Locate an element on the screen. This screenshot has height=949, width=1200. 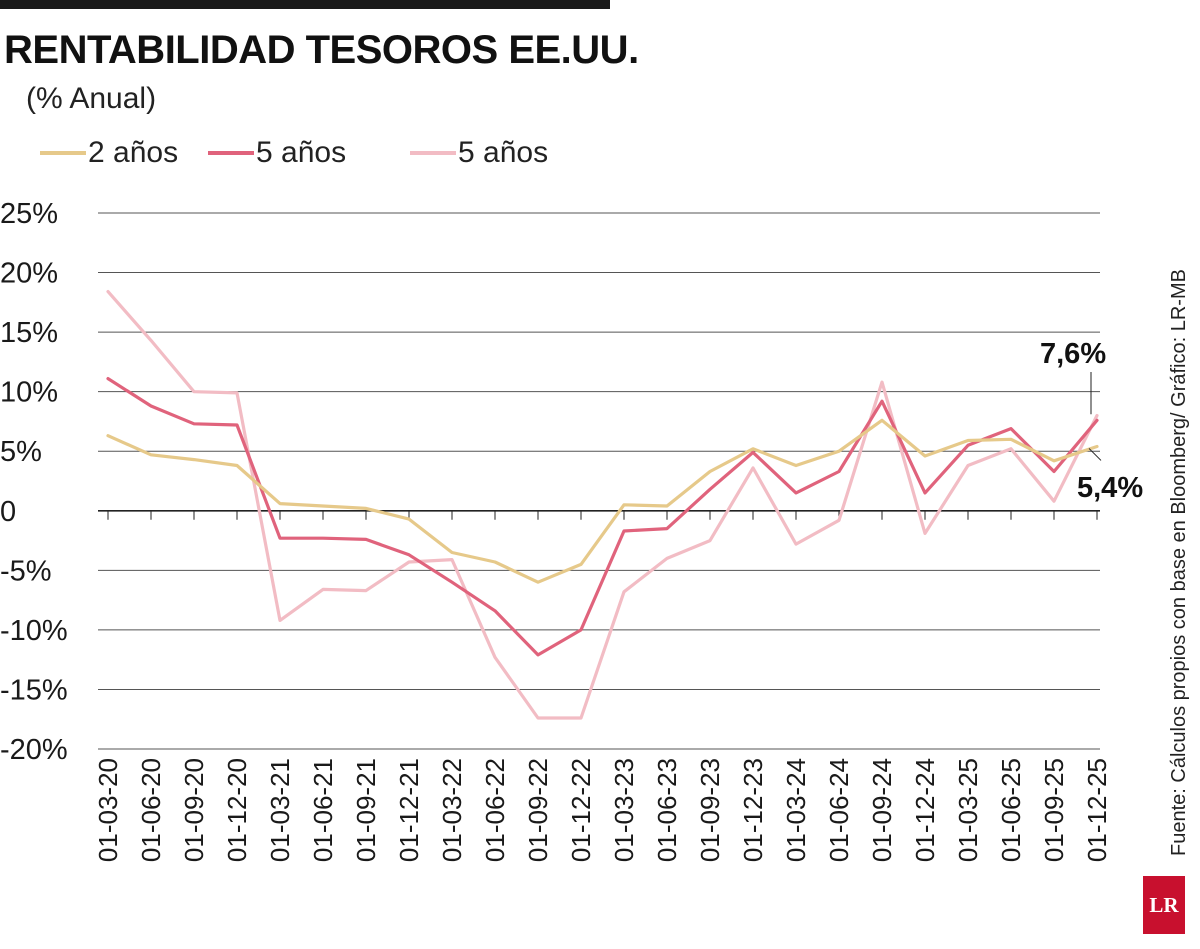
y-tick-label: -15% is located at coordinates (34, 690).